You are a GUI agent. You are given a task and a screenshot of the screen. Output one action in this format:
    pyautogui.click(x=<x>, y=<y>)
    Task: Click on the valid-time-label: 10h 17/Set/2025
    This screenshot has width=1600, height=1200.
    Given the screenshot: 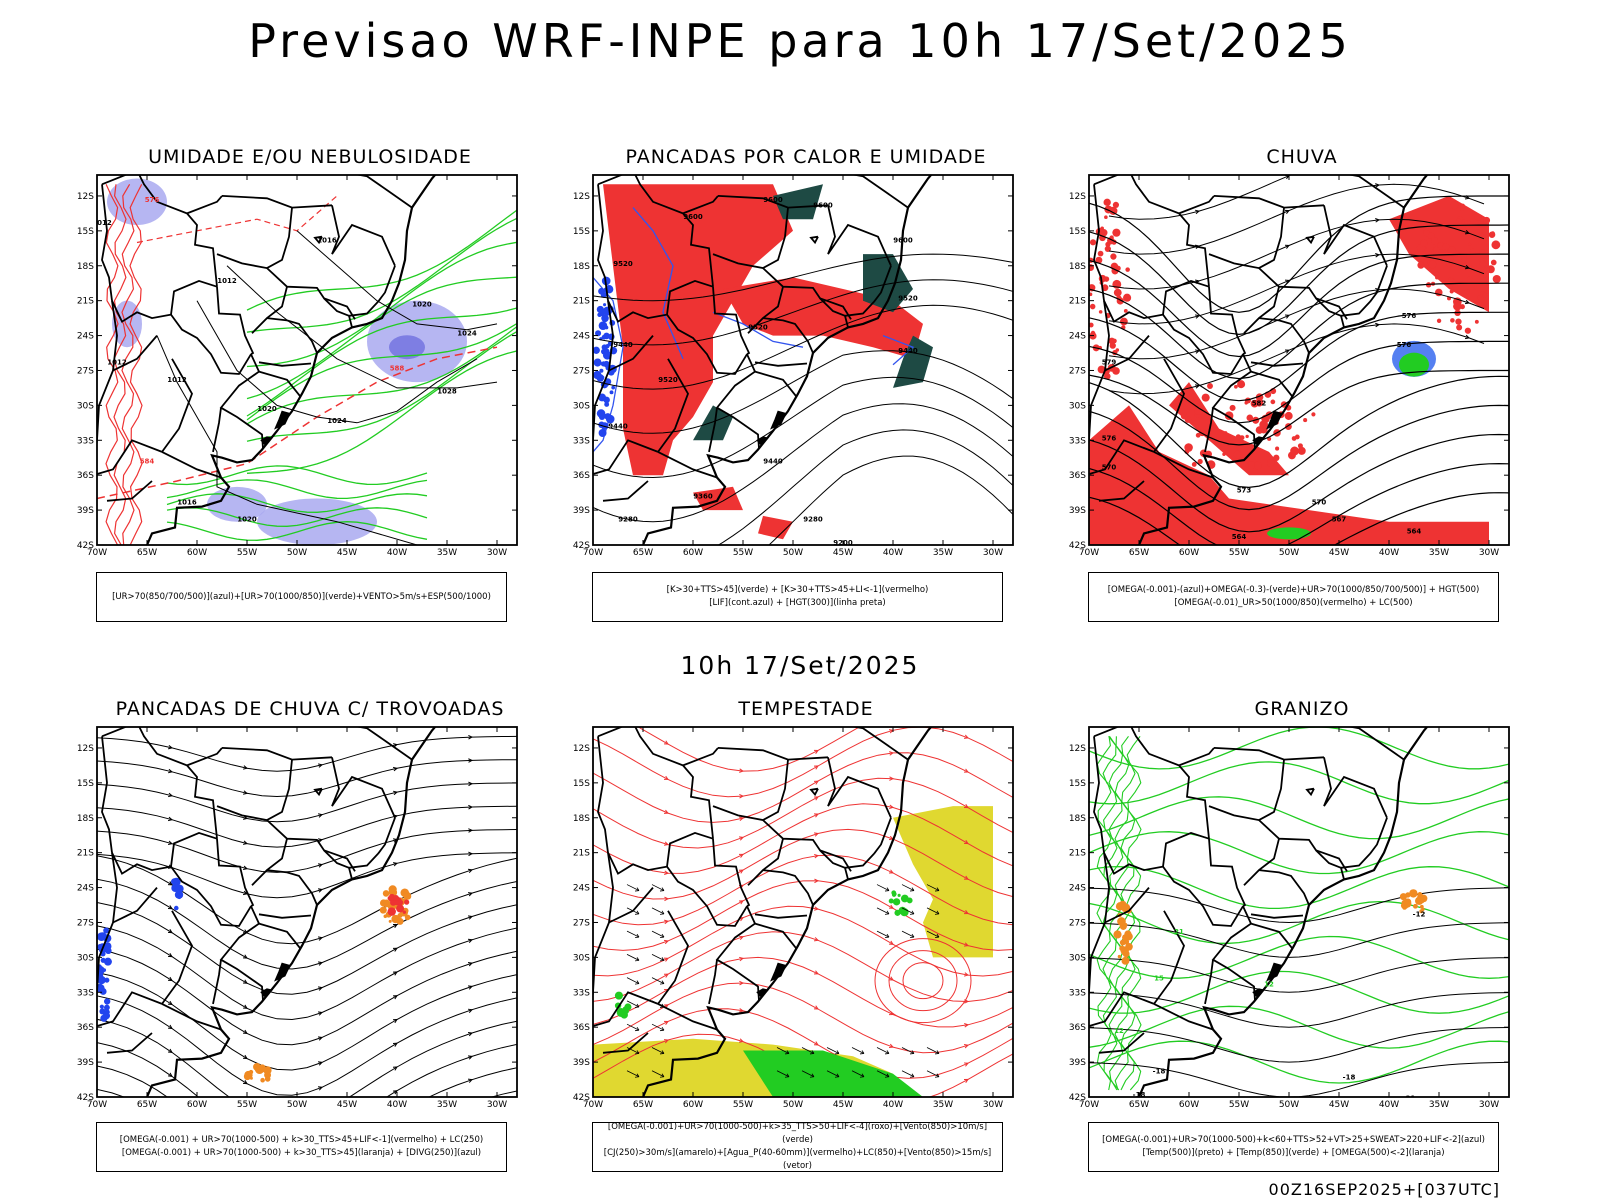 What is the action you would take?
    pyautogui.click(x=800, y=665)
    